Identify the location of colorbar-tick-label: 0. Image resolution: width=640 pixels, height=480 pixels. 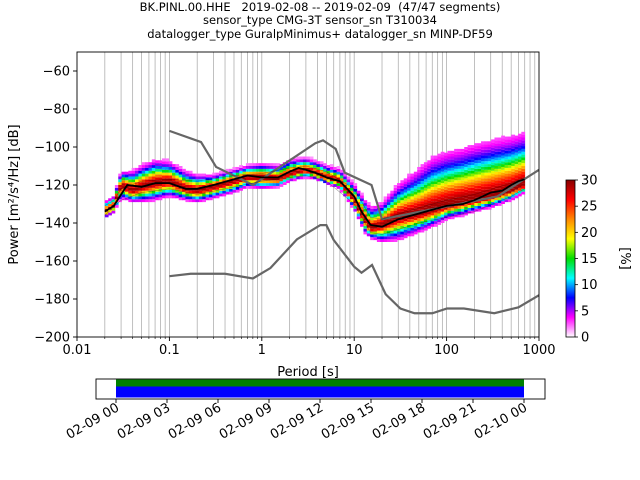
(585, 338).